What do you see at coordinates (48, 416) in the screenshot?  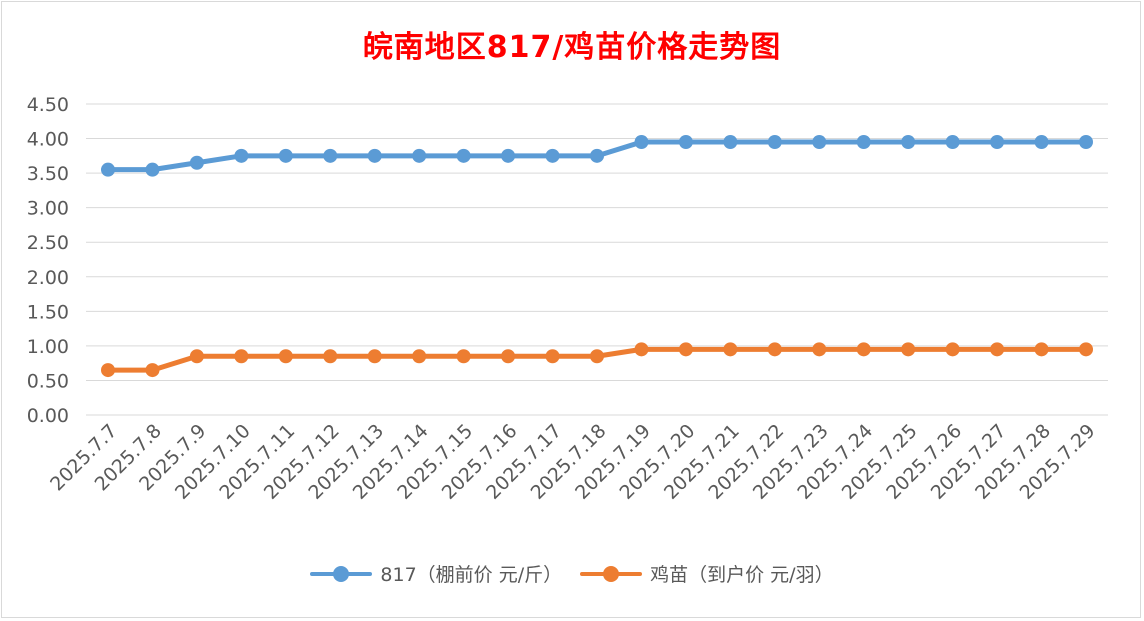 I see `y-tick-label: 0.00` at bounding box center [48, 416].